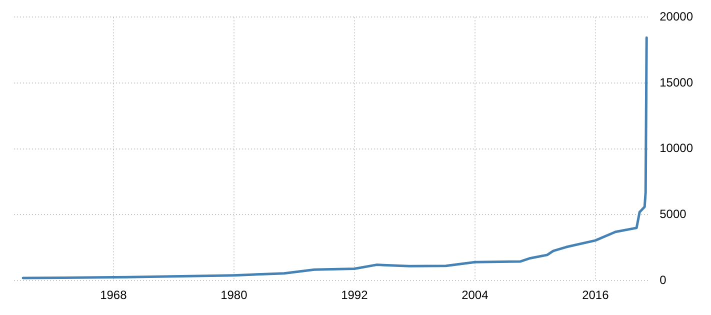 The height and width of the screenshot is (315, 711). I want to click on y-tick-label: 5000, so click(673, 214).